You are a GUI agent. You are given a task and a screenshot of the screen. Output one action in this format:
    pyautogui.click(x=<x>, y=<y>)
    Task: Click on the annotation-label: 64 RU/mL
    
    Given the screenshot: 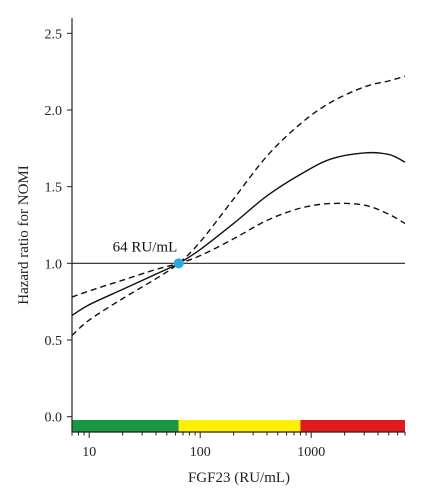 What is the action you would take?
    pyautogui.click(x=145, y=247)
    